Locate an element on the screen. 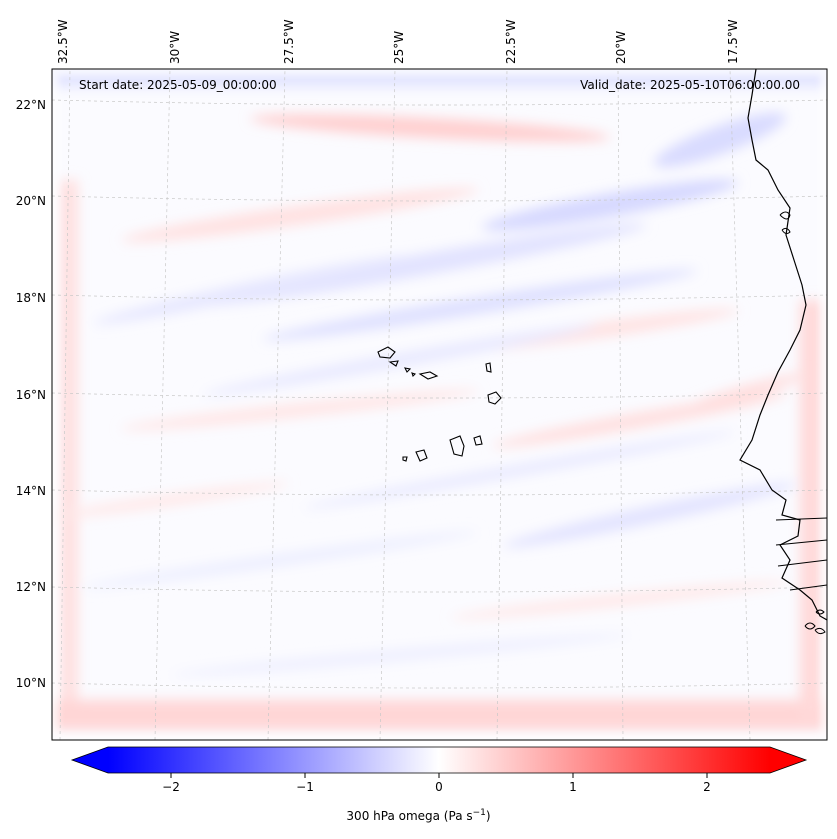 This screenshot has height=839, width=837. lat-tick-label: 12°N is located at coordinates (30, 587).